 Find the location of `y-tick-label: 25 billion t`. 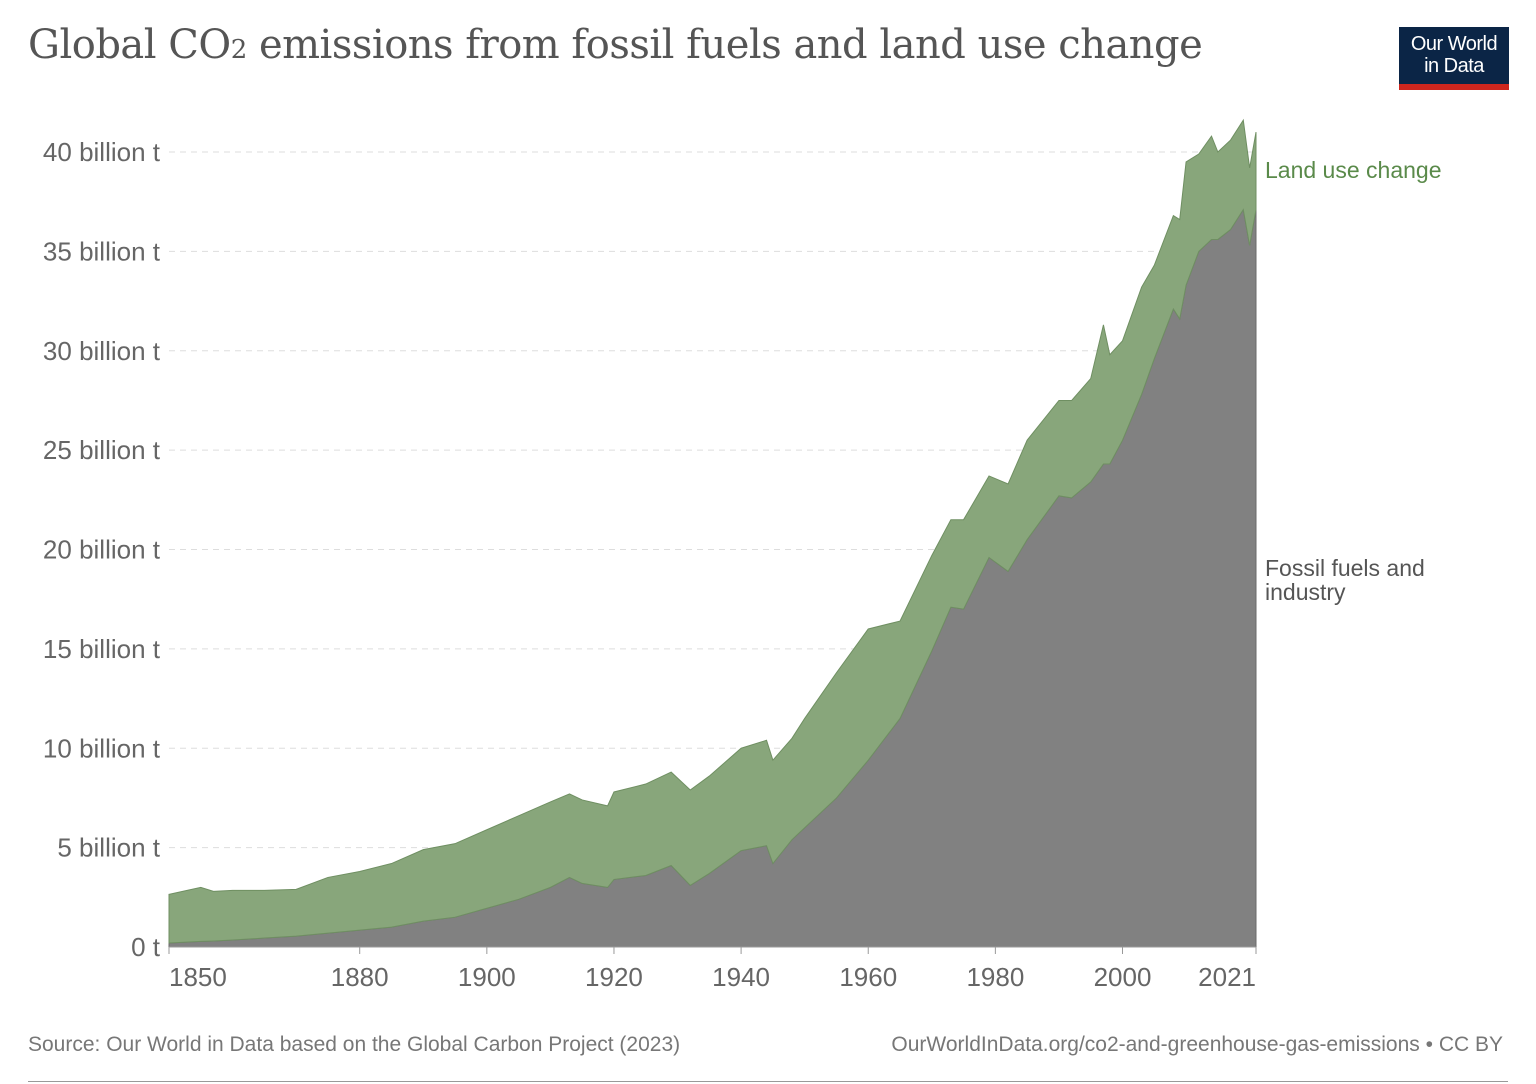

y-tick-label: 25 billion t is located at coordinates (102, 450).